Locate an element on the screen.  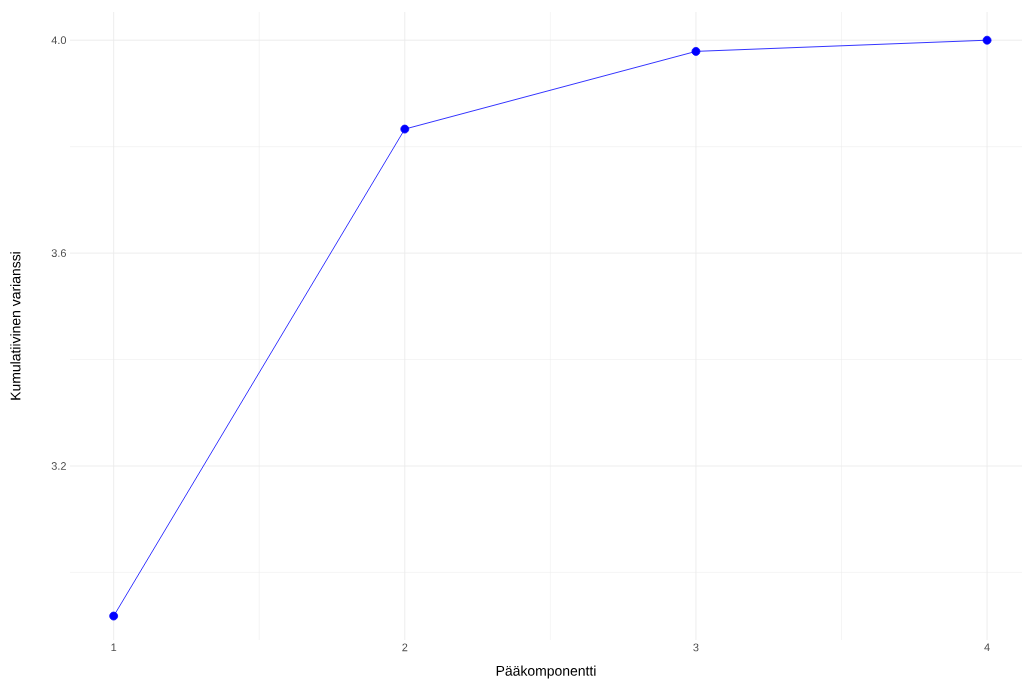
y-axis-title: Kumulatiivinen varianssi is located at coordinates (15, 326).